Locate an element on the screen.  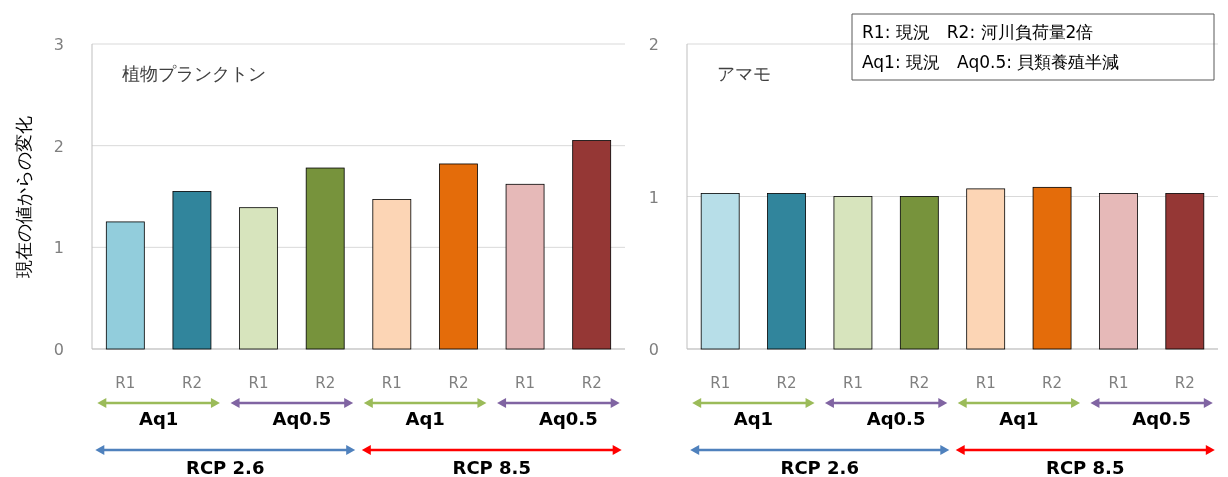
y-tick-label: 3 is located at coordinates (58, 44).